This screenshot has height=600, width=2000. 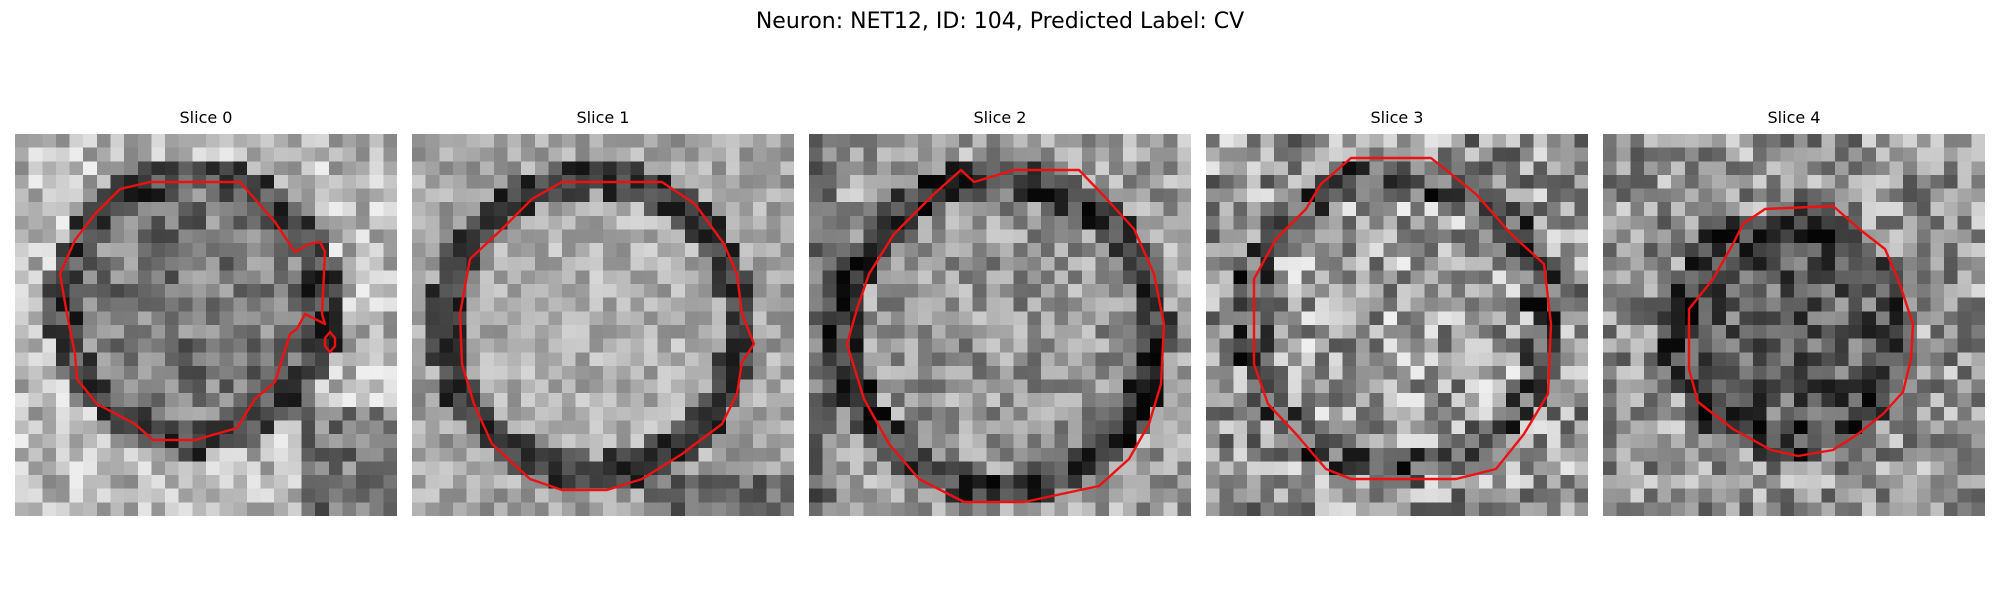 I want to click on slice-title-2: Slice 2, so click(x=1000, y=117).